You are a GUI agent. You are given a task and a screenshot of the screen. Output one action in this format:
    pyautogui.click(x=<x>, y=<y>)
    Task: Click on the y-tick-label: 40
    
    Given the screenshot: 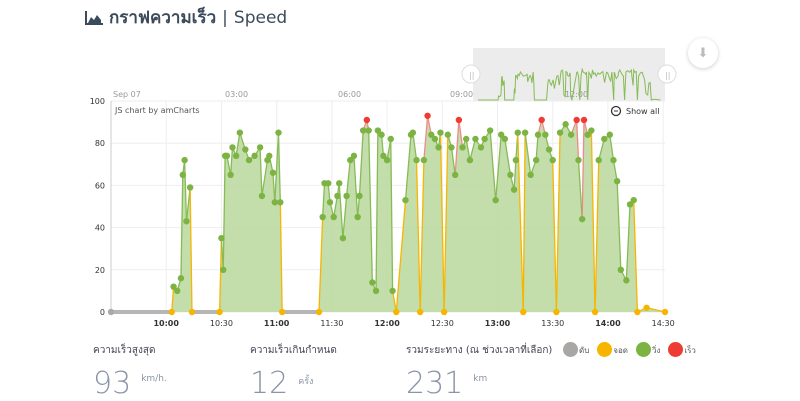 What is the action you would take?
    pyautogui.click(x=100, y=228)
    